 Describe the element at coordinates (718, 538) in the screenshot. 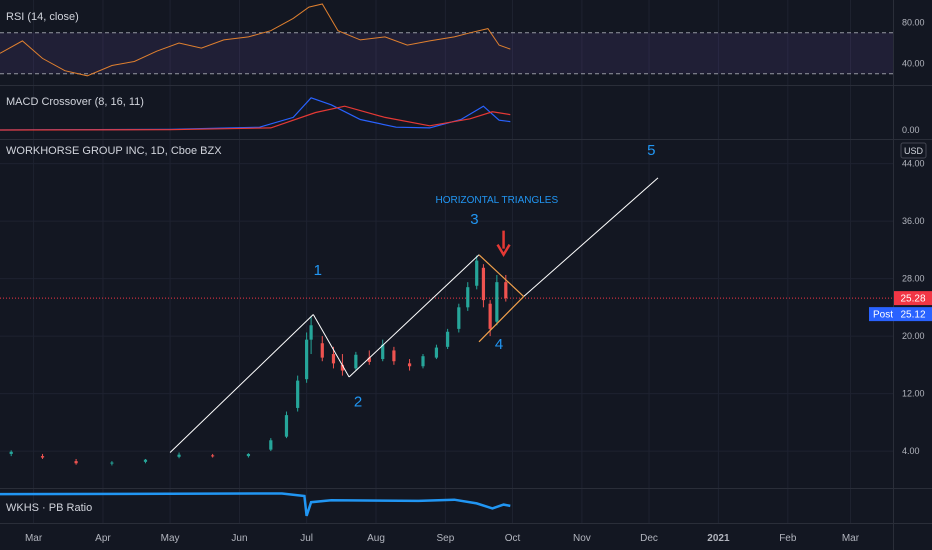

I see `month-tick-label: 2021` at that location.